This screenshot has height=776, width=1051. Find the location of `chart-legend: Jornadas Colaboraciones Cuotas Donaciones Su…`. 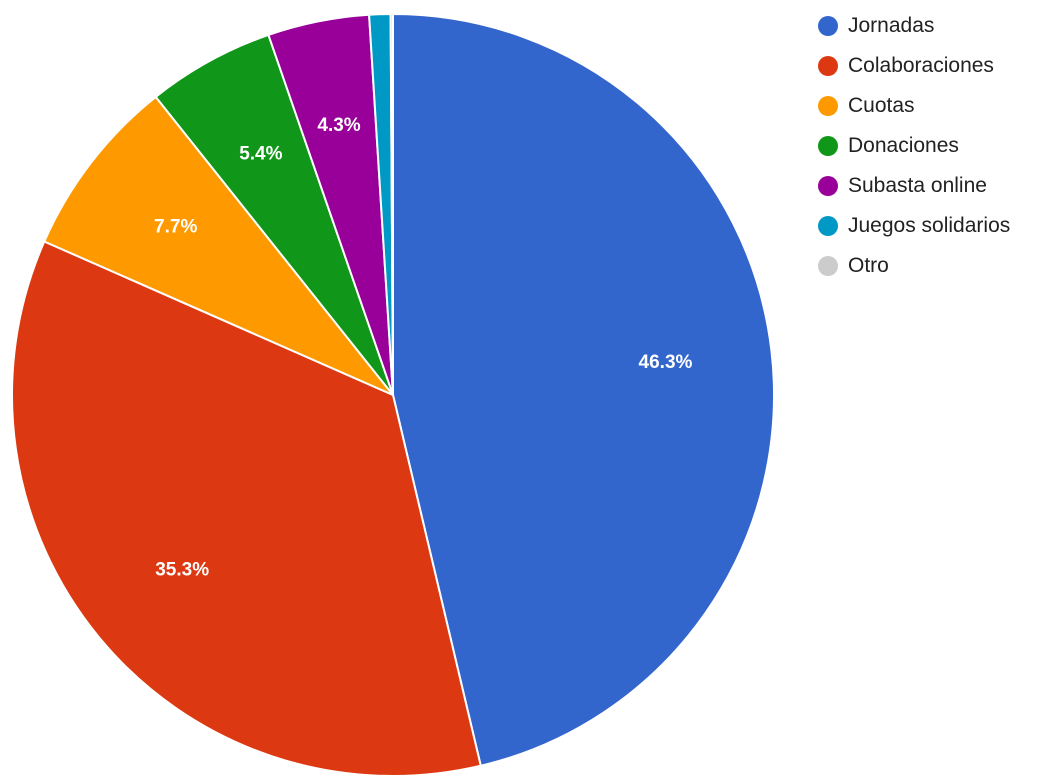

chart-legend: Jornadas Colaboraciones Cuotas Donaciones Su… is located at coordinates (914, 146).